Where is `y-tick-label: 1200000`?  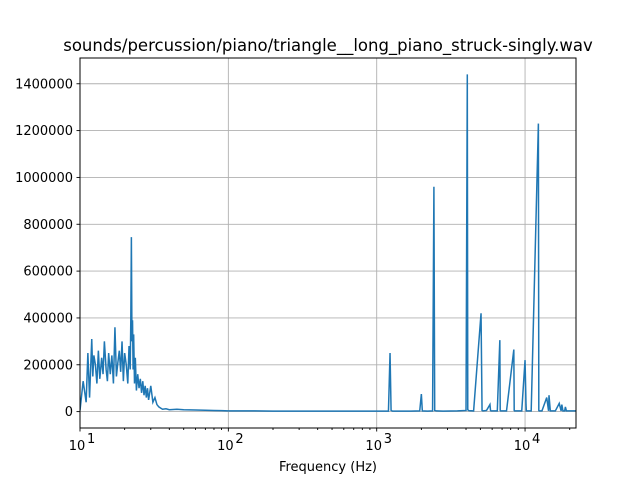
y-tick-label: 1200000 is located at coordinates (44, 131).